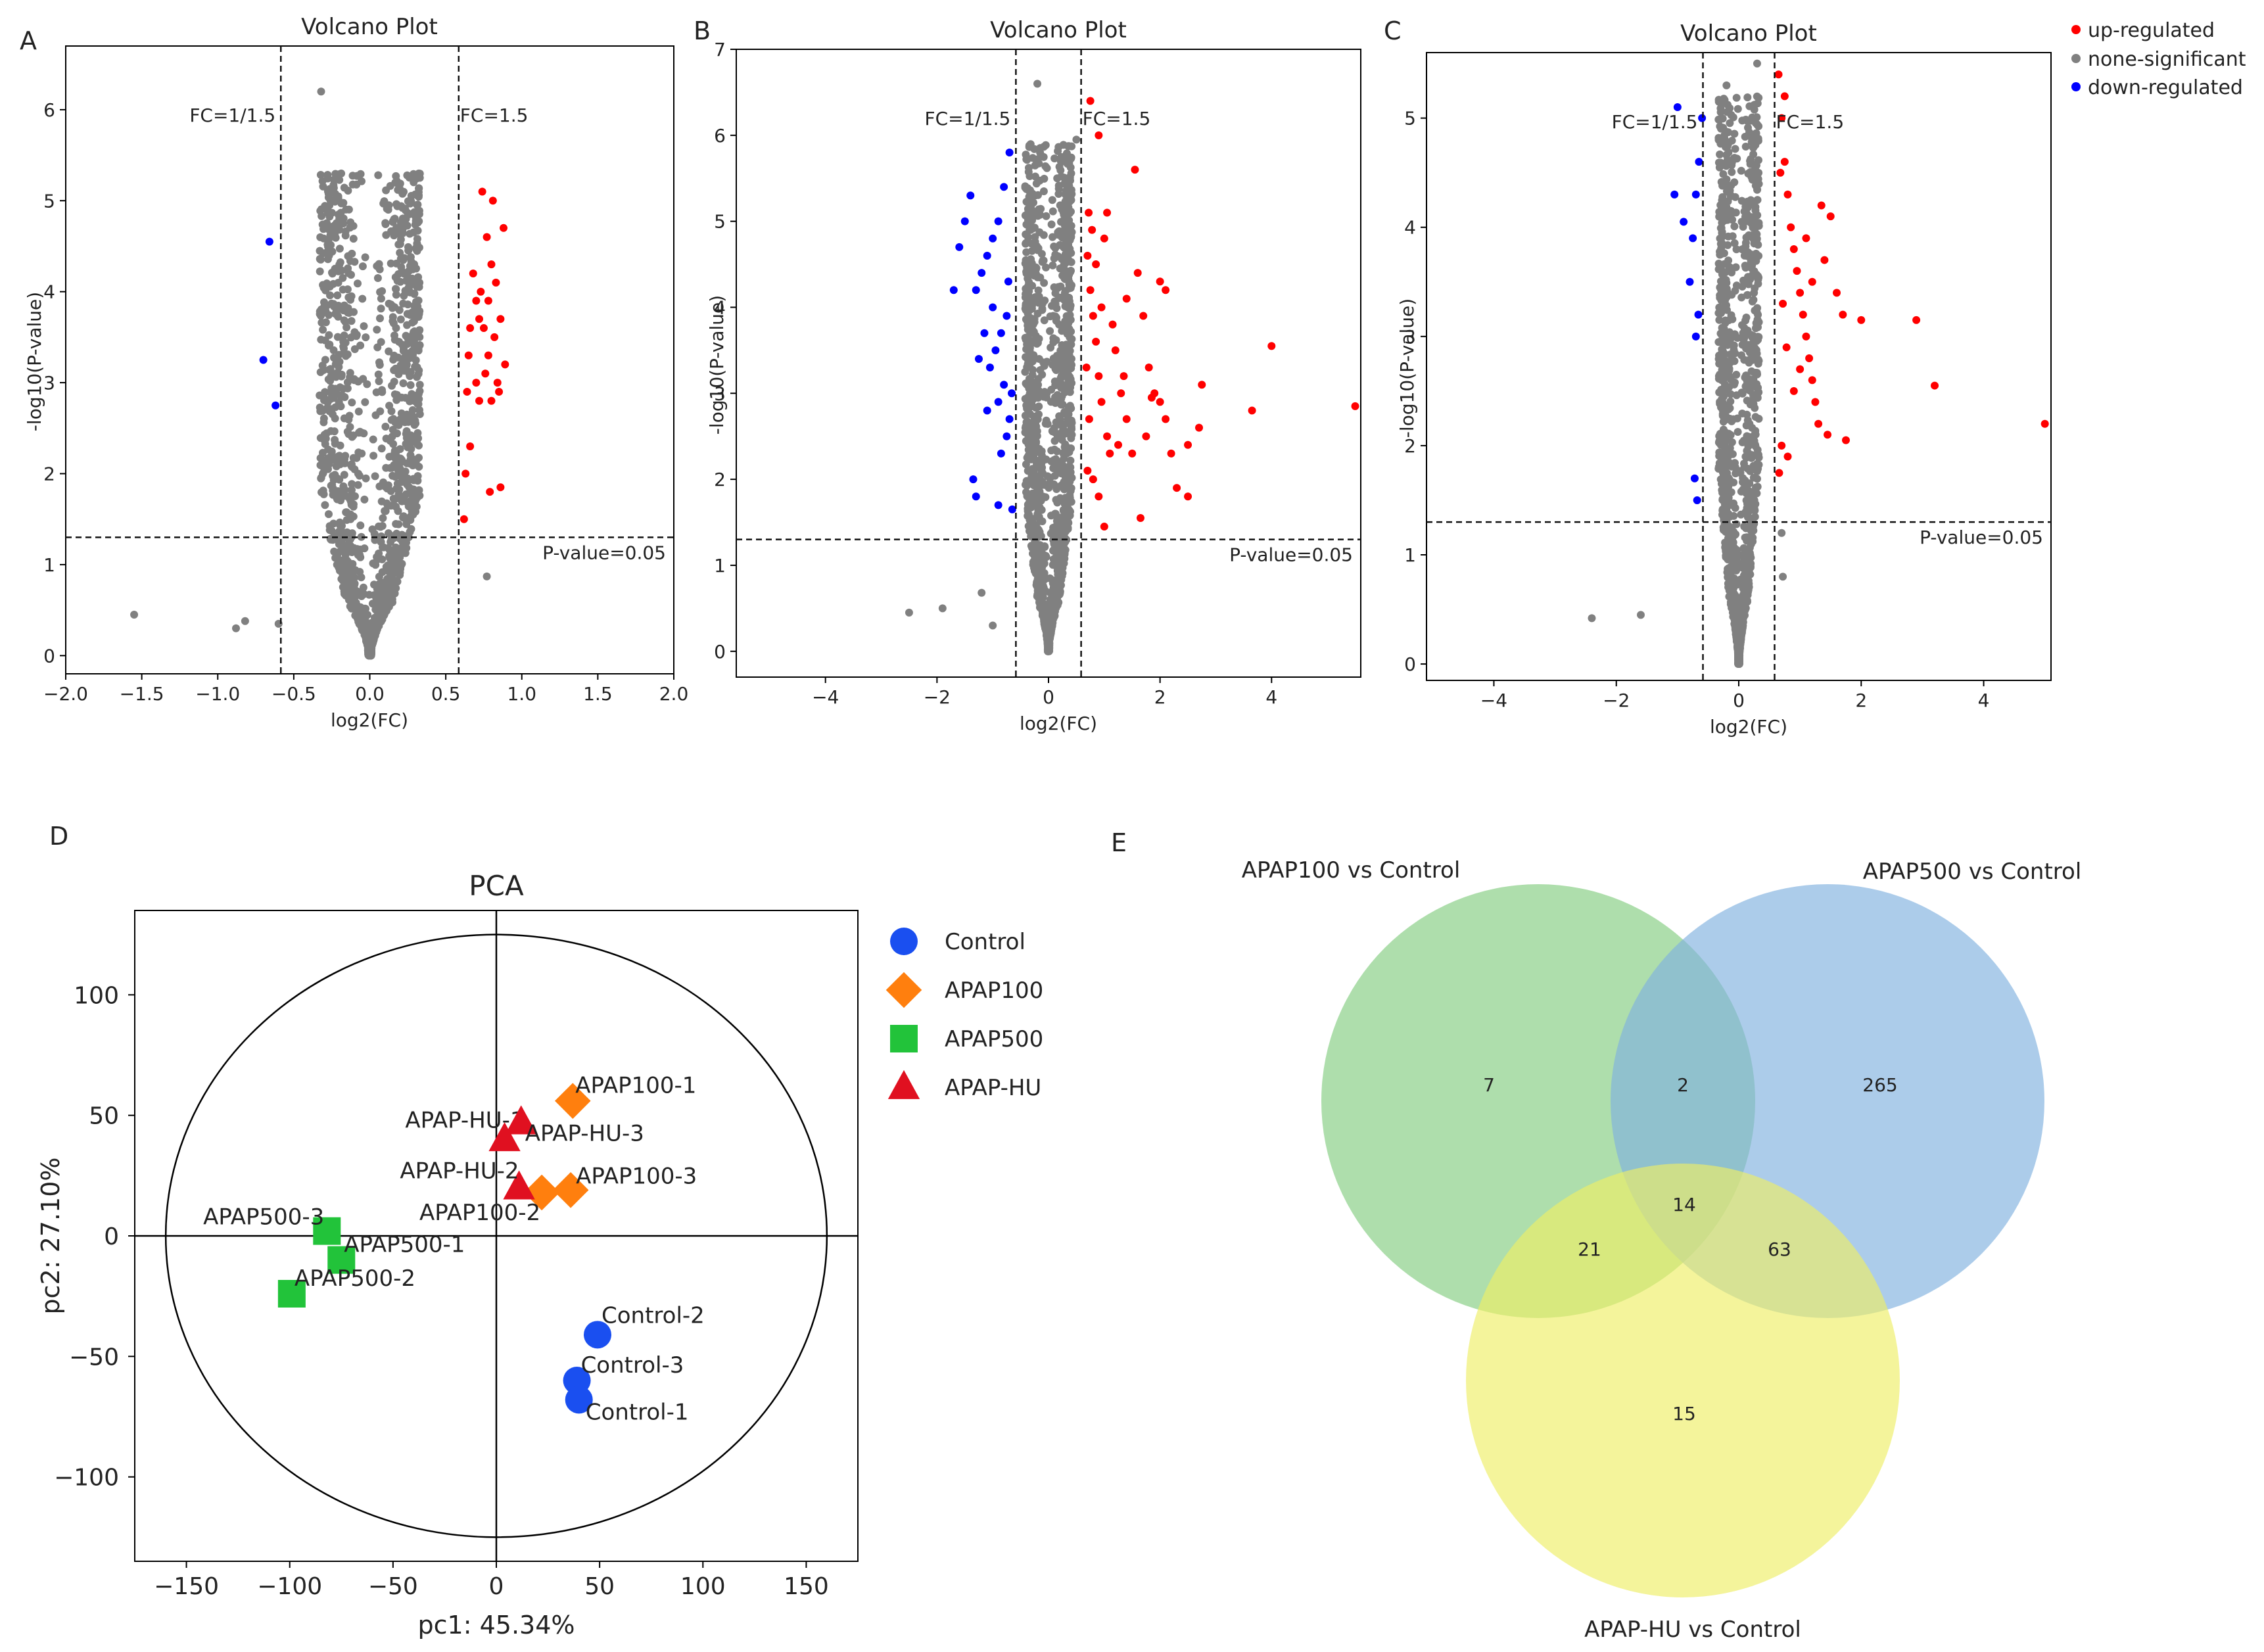 Image resolution: width=2264 pixels, height=1652 pixels. I want to click on legend-label-apap500: APAP500, so click(994, 1039).